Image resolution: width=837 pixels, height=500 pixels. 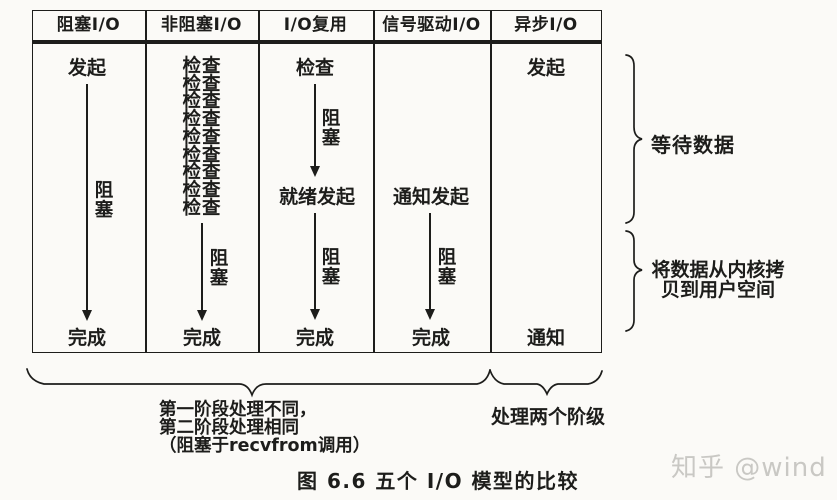 I want to click on col2-check-8: 检查, so click(x=202, y=190).